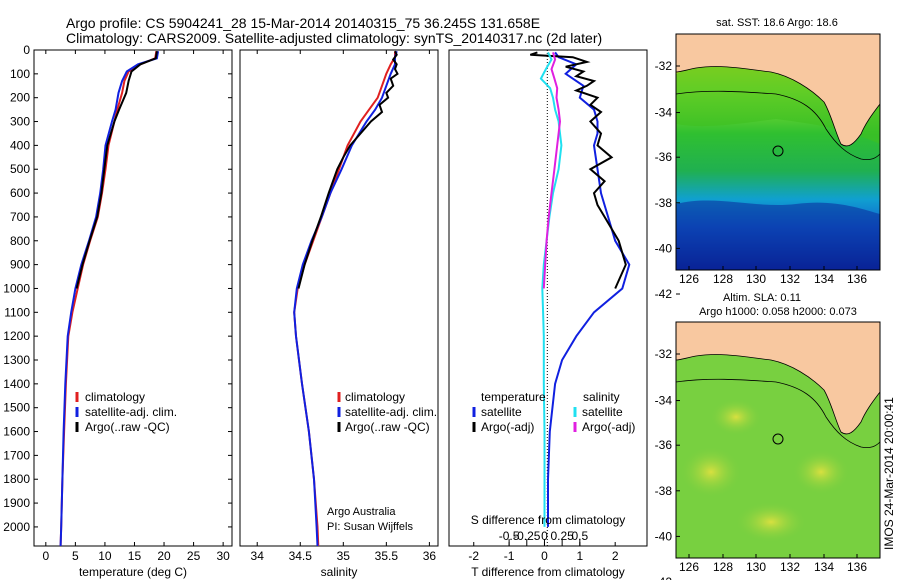 This screenshot has width=900, height=580. What do you see at coordinates (601, 397) in the screenshot?
I see `legend-header-salinity: salinity` at bounding box center [601, 397].